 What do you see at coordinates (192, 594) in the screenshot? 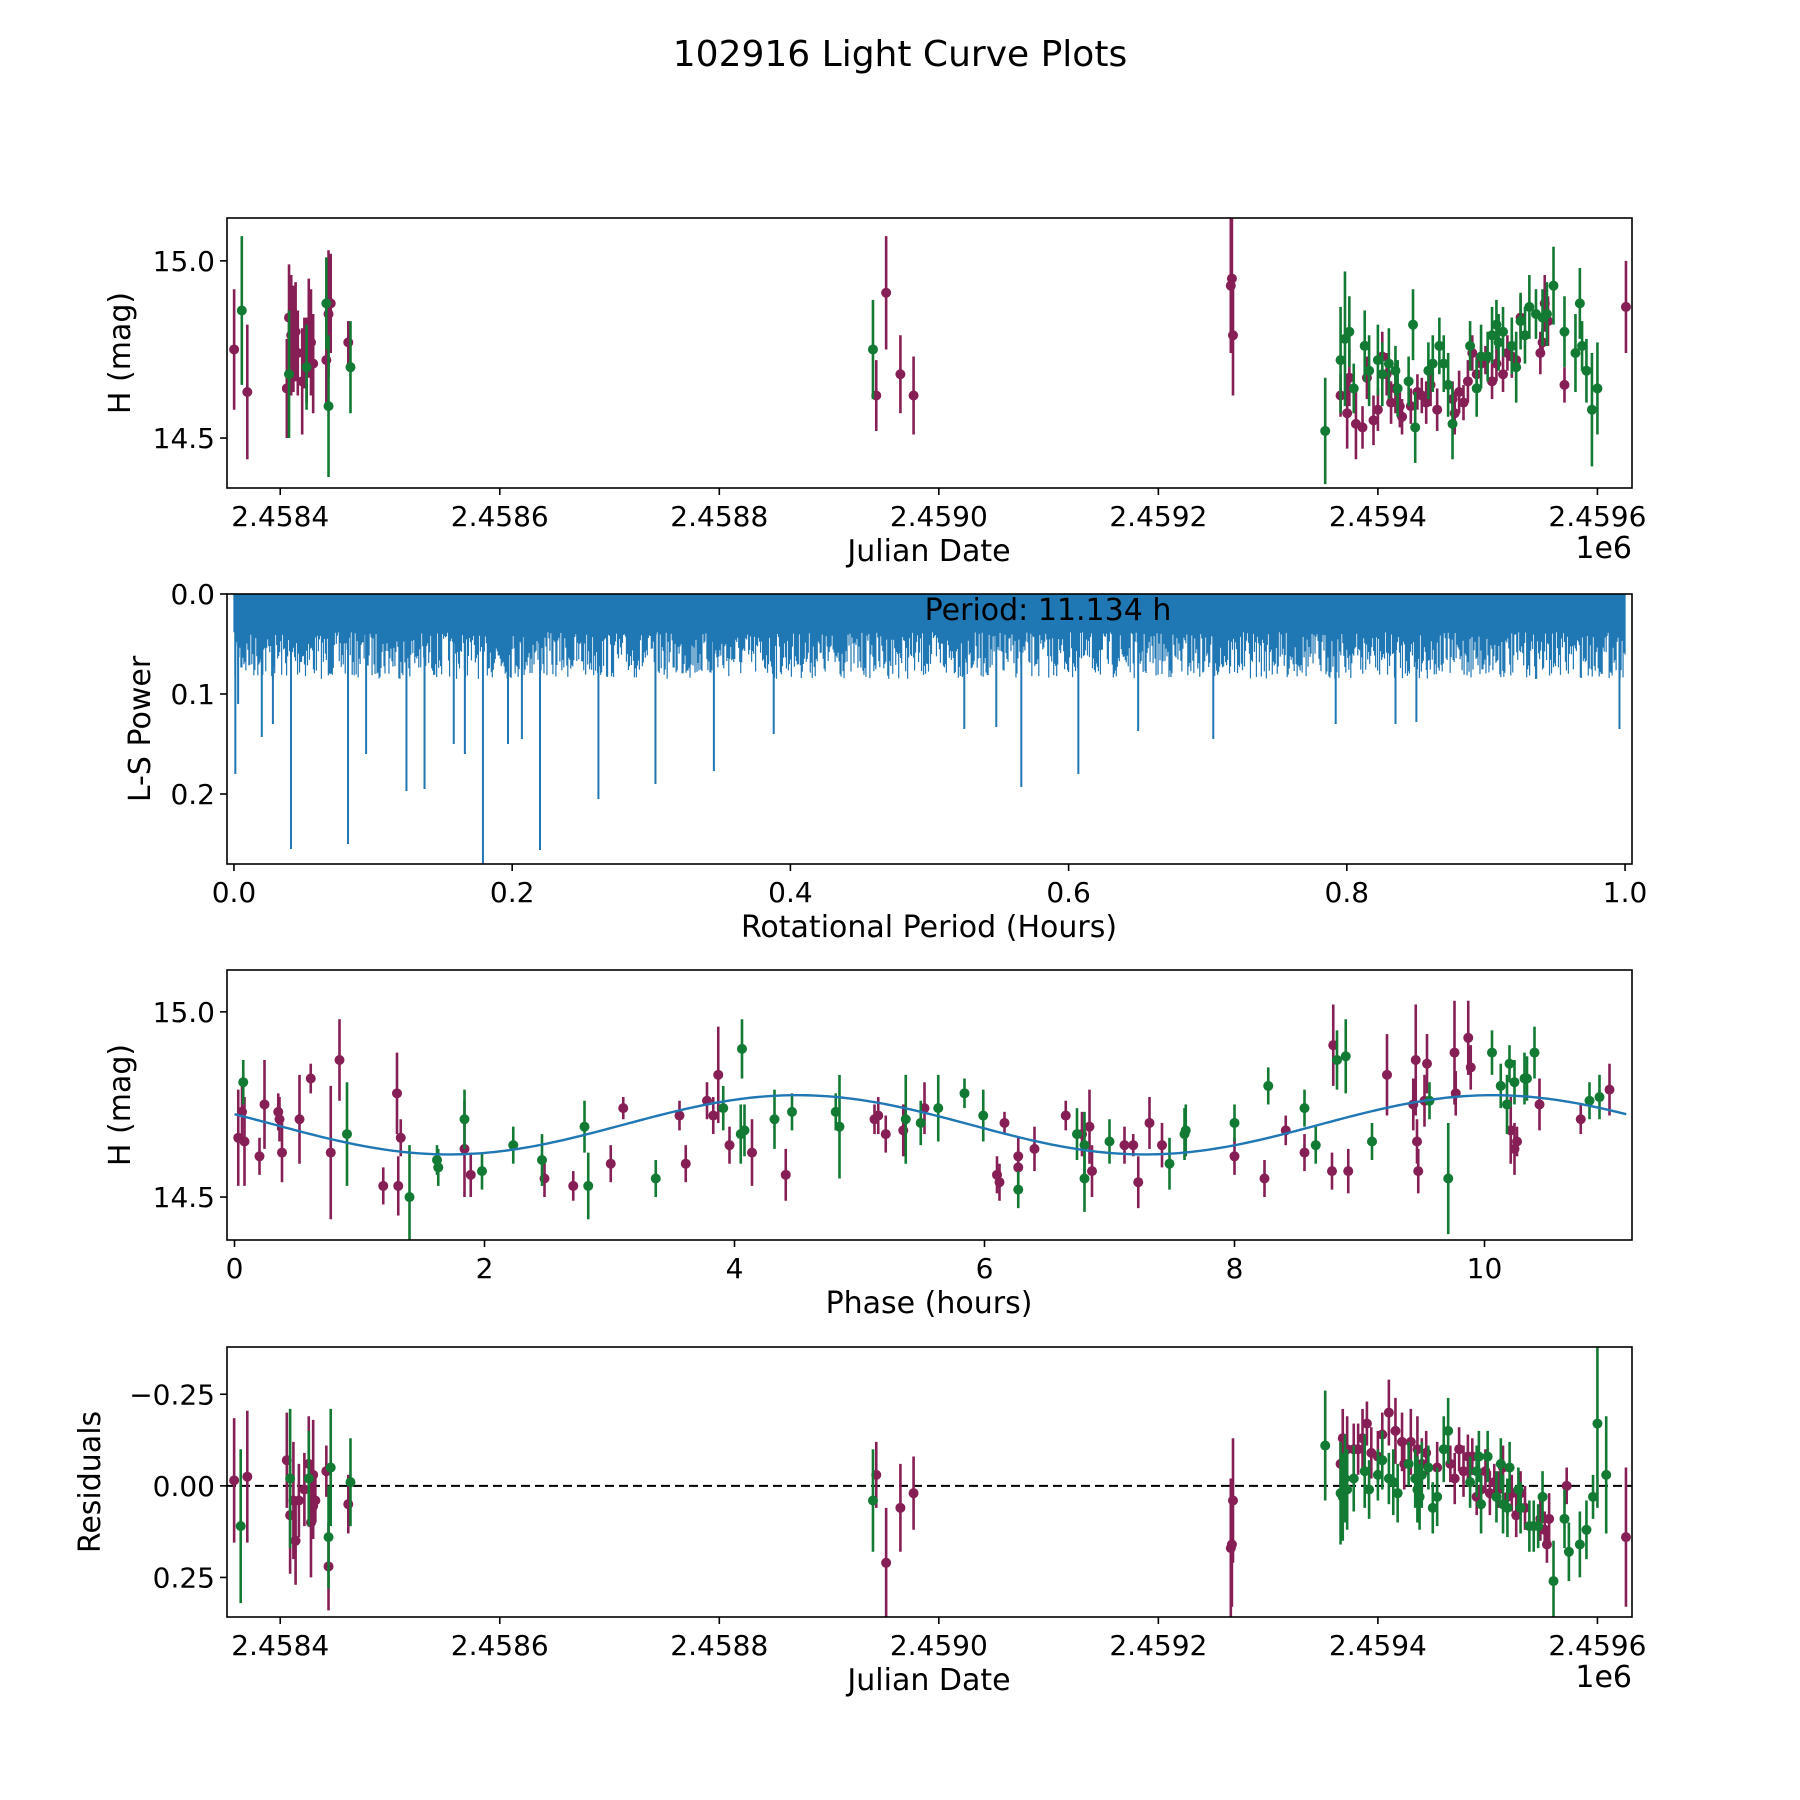
I see `y-tick-label: 0.0` at bounding box center [192, 594].